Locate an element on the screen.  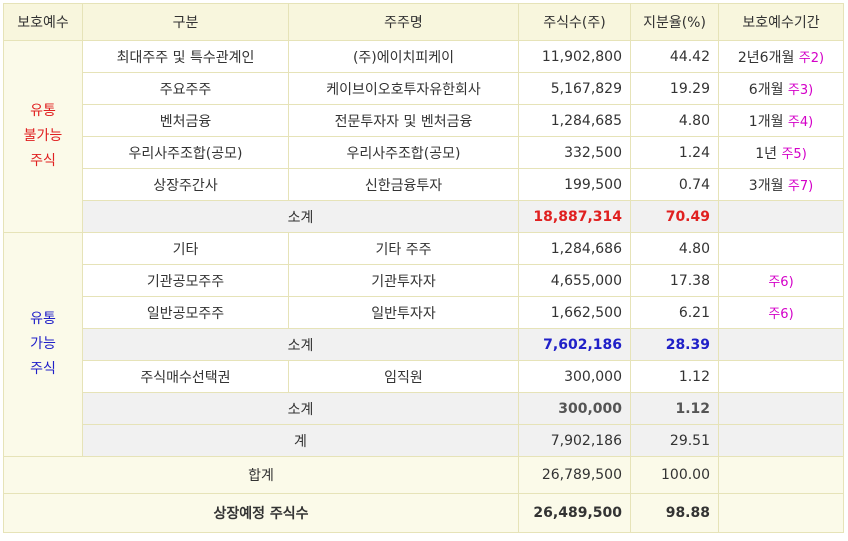
table-row: 벤처금융 전문투자자 및 벤처금융 1,284,685 4.80 1개월 주4) is located at coordinates (424, 120).